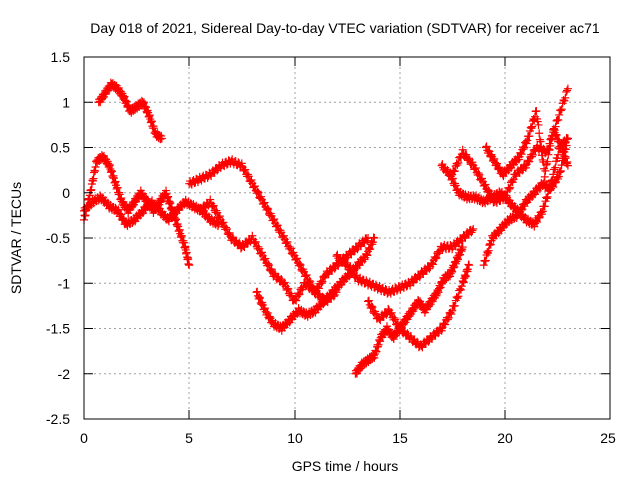  What do you see at coordinates (348, 438) in the screenshot?
I see `x-tick-labels: 0 5 10 15 20 25` at bounding box center [348, 438].